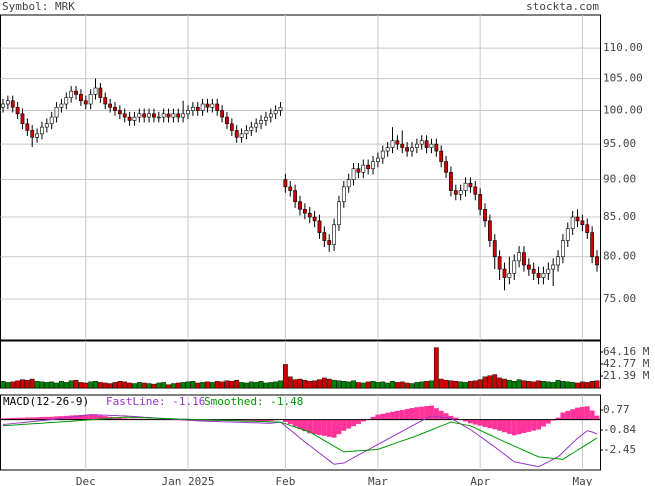 This screenshot has height=486, width=655. What do you see at coordinates (582, 480) in the screenshot?
I see `x-tick-label: May` at bounding box center [582, 480].